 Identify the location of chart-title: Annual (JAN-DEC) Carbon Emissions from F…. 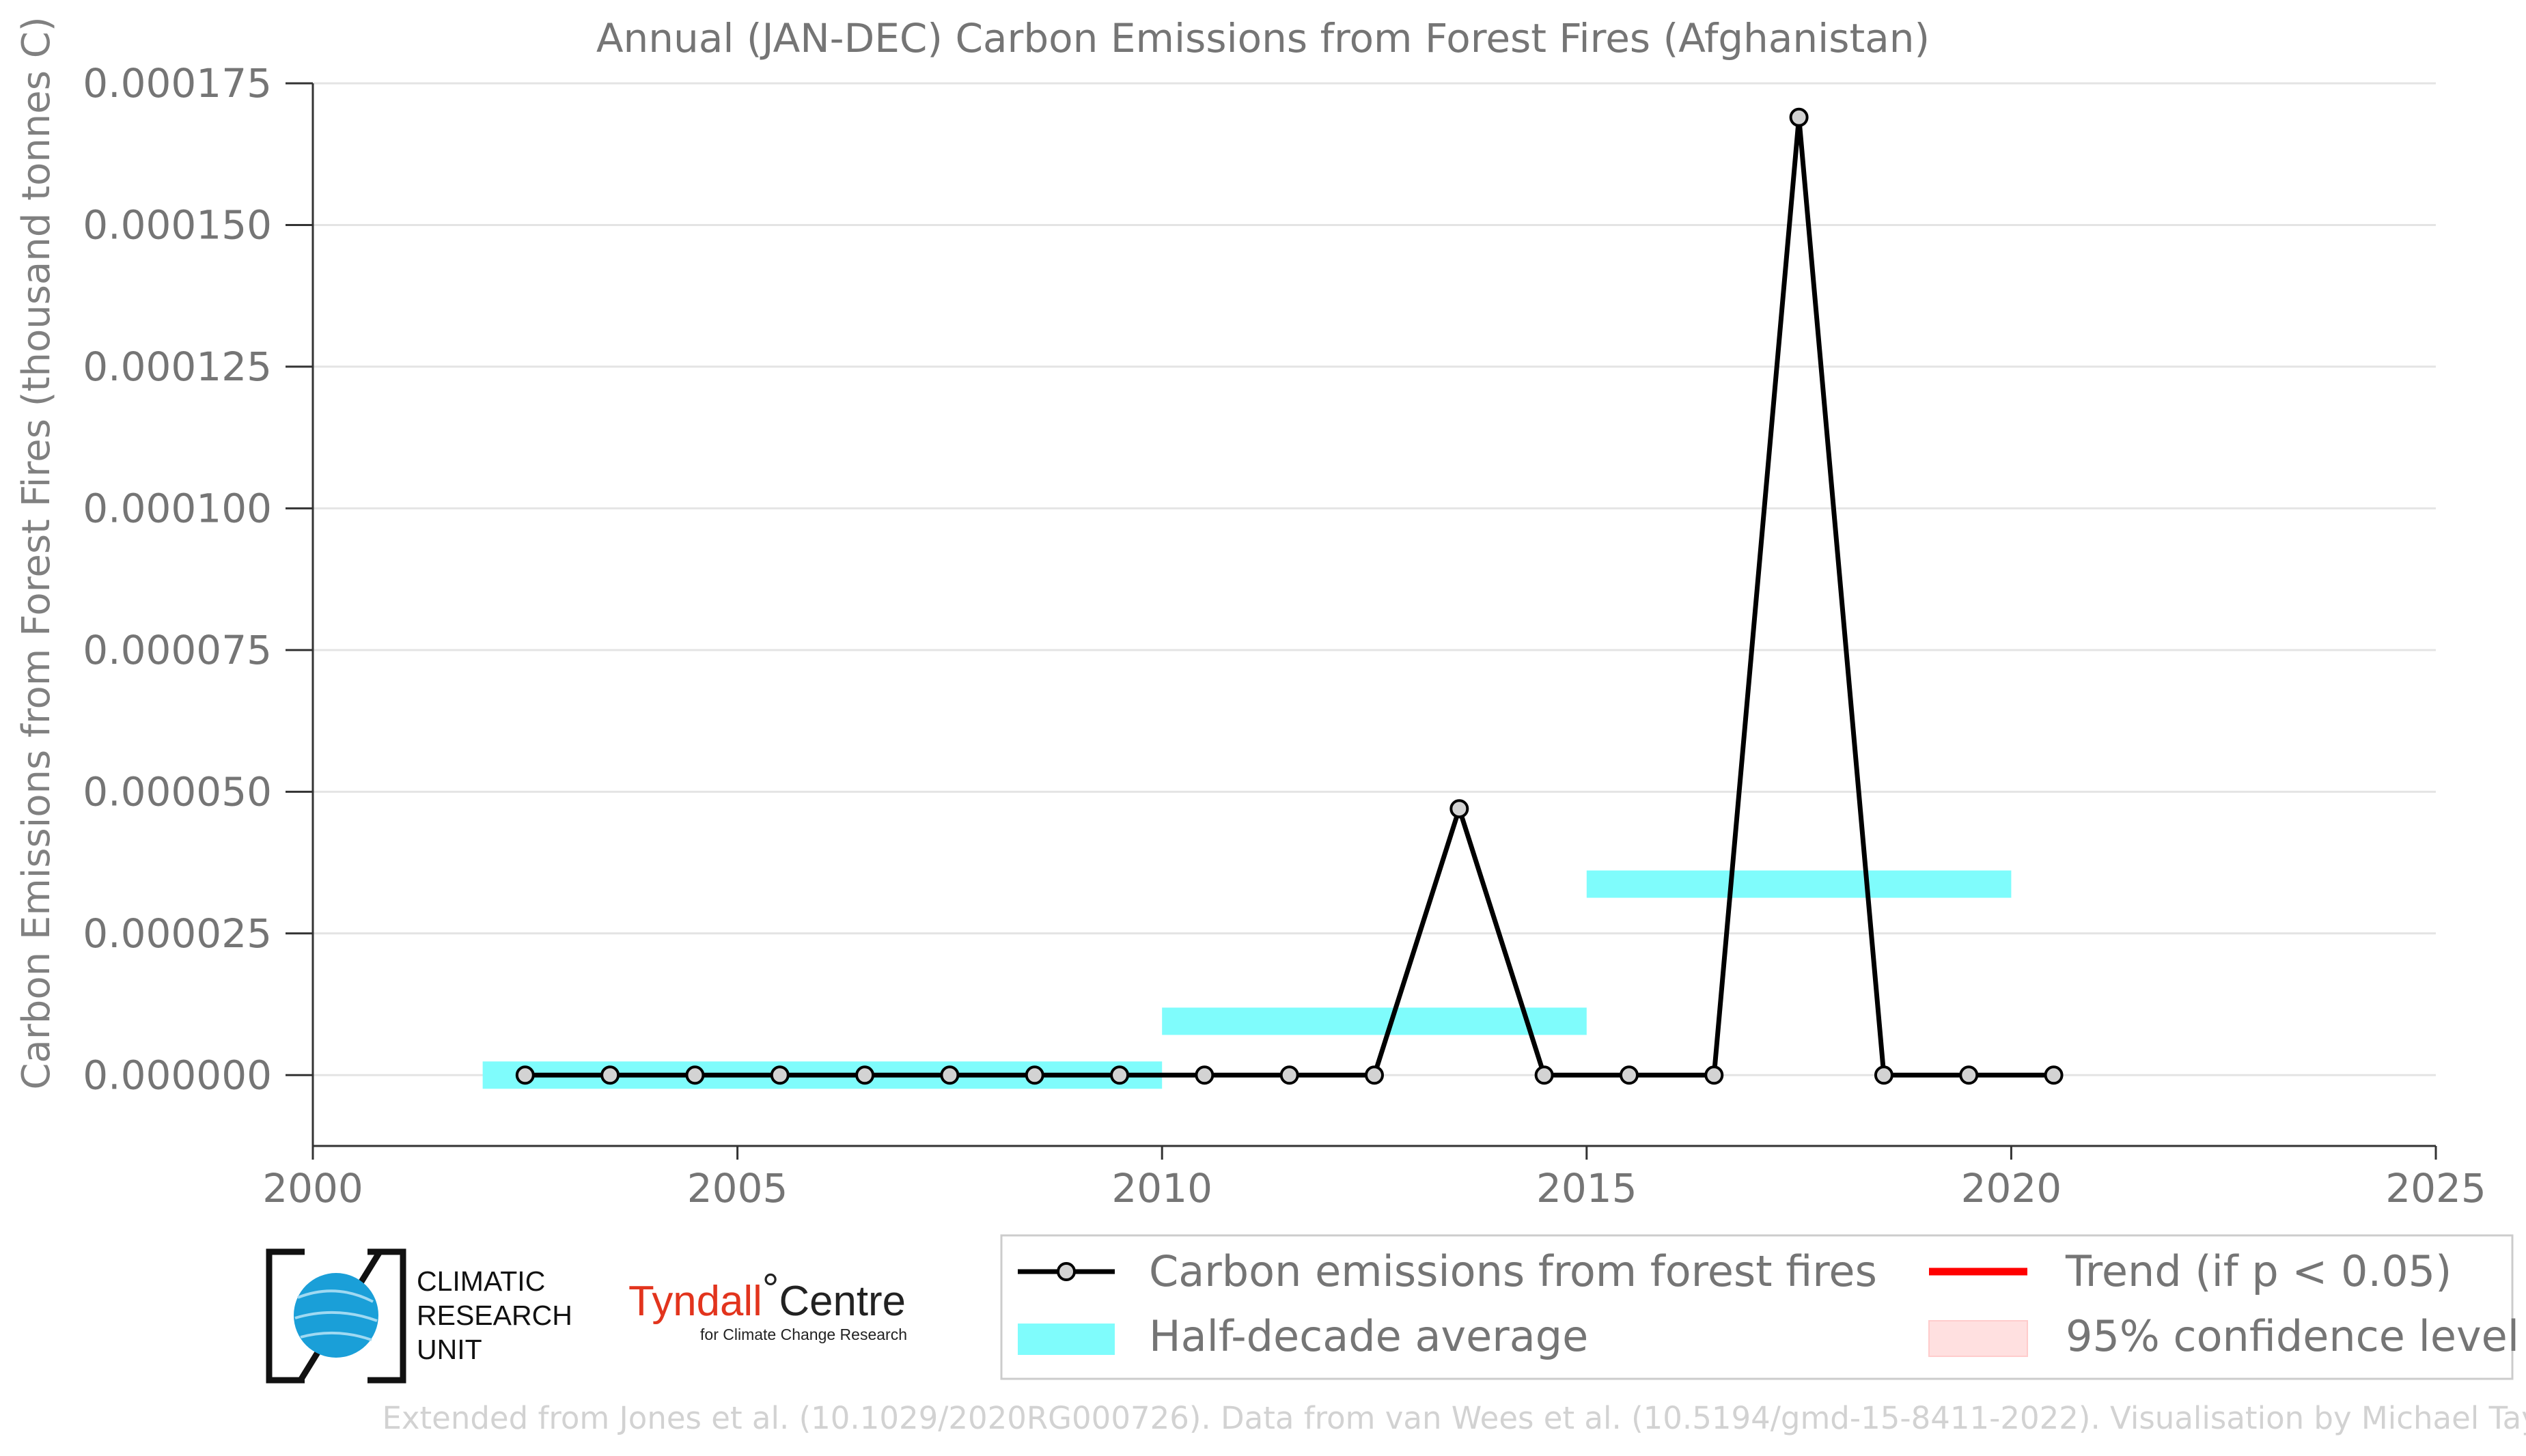
(1263, 38).